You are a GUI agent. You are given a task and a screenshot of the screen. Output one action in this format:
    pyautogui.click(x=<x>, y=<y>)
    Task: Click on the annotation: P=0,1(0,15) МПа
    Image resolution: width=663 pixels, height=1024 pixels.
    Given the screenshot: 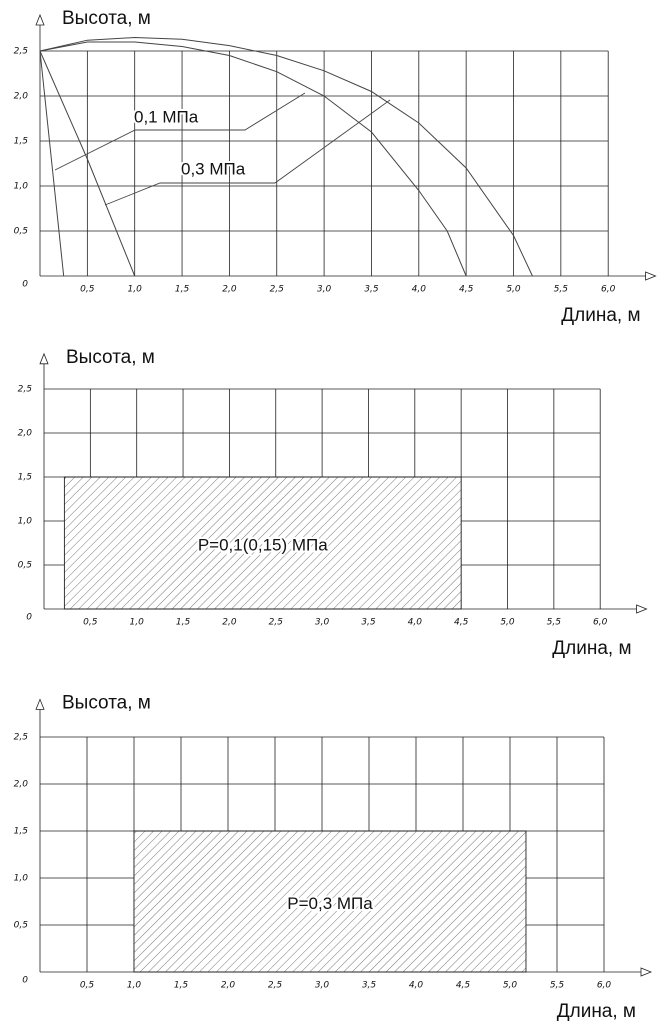 What is the action you would take?
    pyautogui.click(x=263, y=544)
    